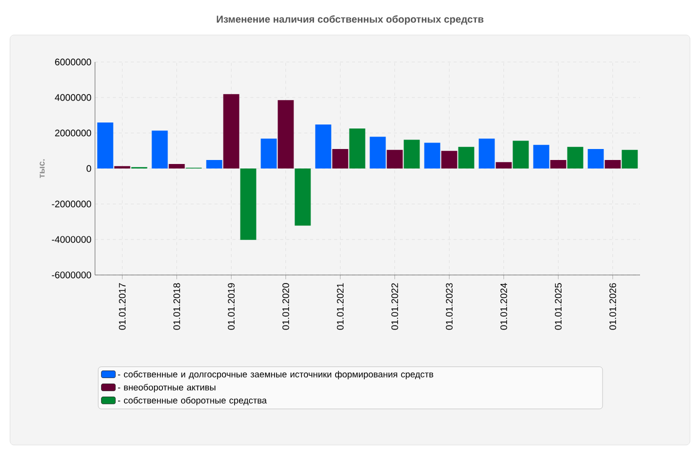 The height and width of the screenshot is (450, 700). I want to click on x-tick-label: 01.01.2024, so click(504, 306).